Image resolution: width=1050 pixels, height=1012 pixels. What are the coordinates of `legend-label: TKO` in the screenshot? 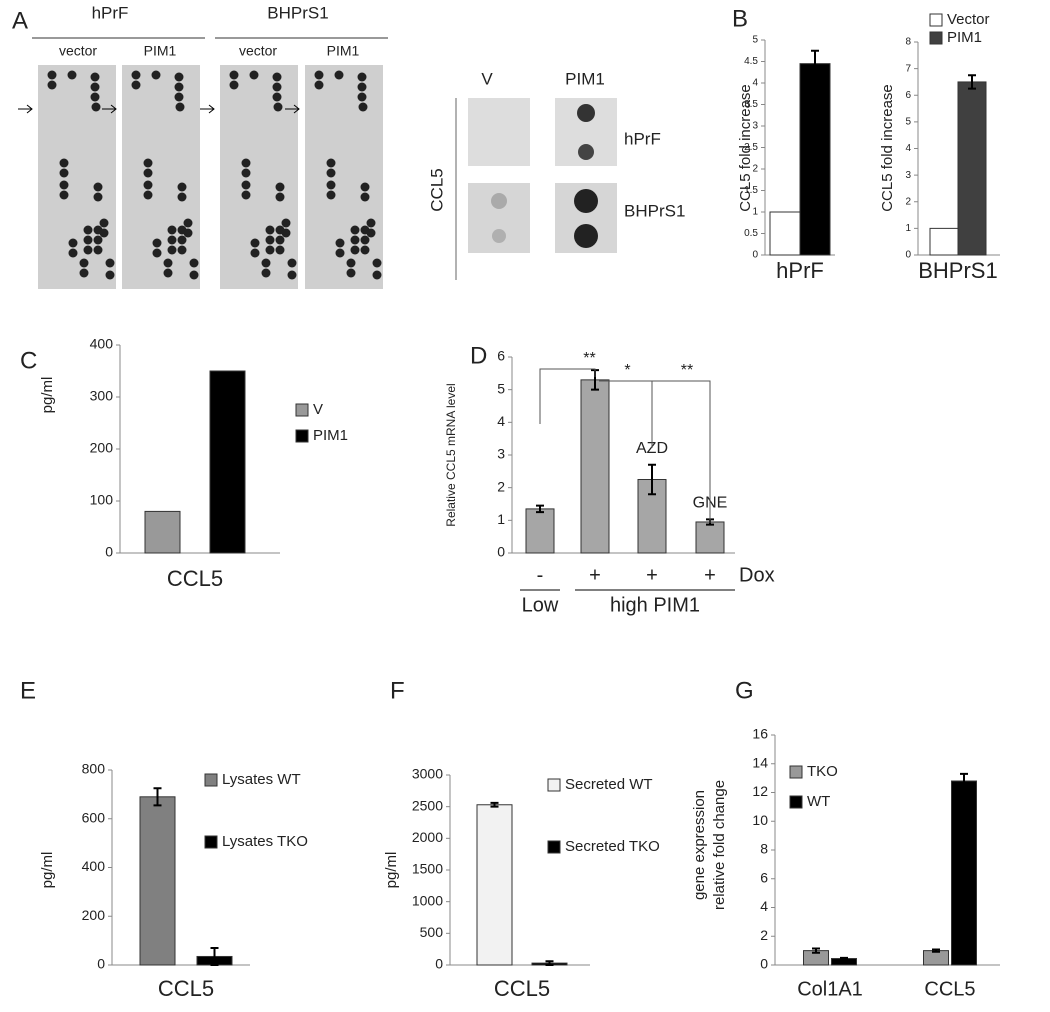 It's located at (822, 771).